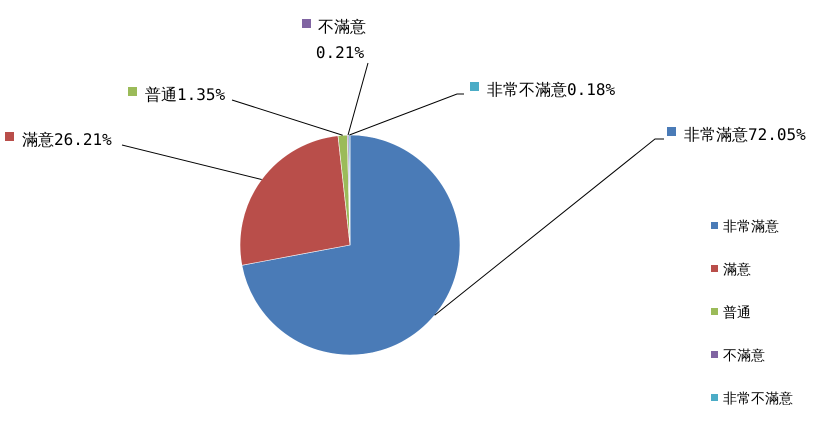 This screenshot has height=423, width=831. What do you see at coordinates (737, 313) in the screenshot?
I see `legend-label: 普通` at bounding box center [737, 313].